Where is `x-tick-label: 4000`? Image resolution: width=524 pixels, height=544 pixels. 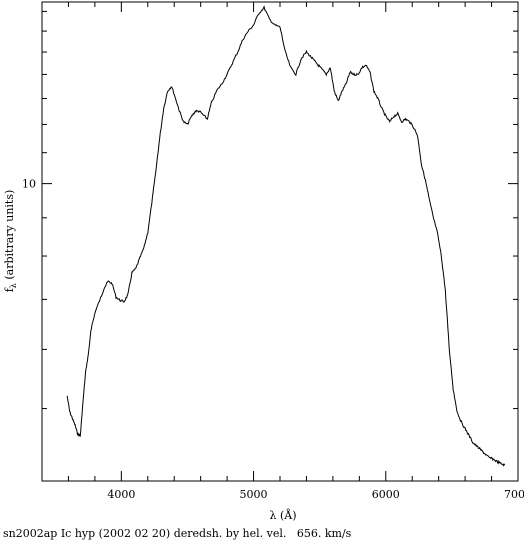 x-tick-label: 4000 is located at coordinates (121, 494).